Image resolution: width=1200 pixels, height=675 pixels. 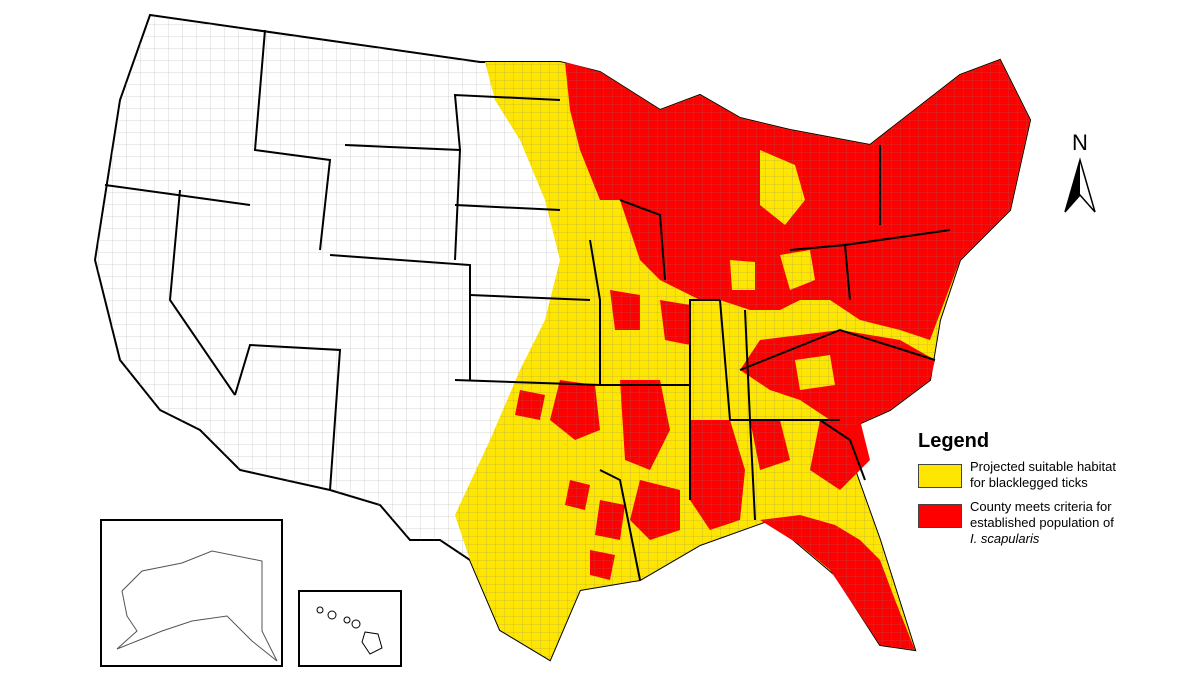 I want to click on hawaii-outline, so click(x=349, y=630).